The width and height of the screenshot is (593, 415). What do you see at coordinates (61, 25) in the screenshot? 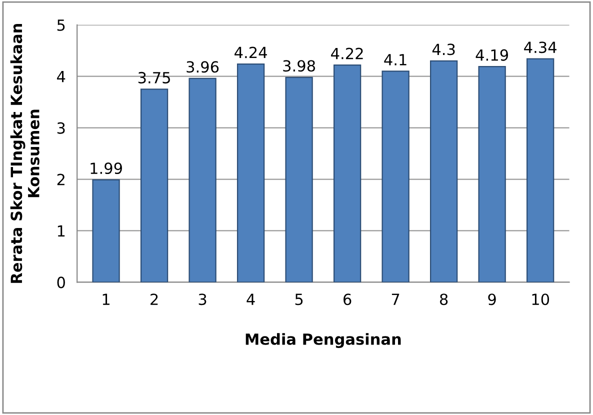
I see `y-tick-label: 5` at bounding box center [61, 25].